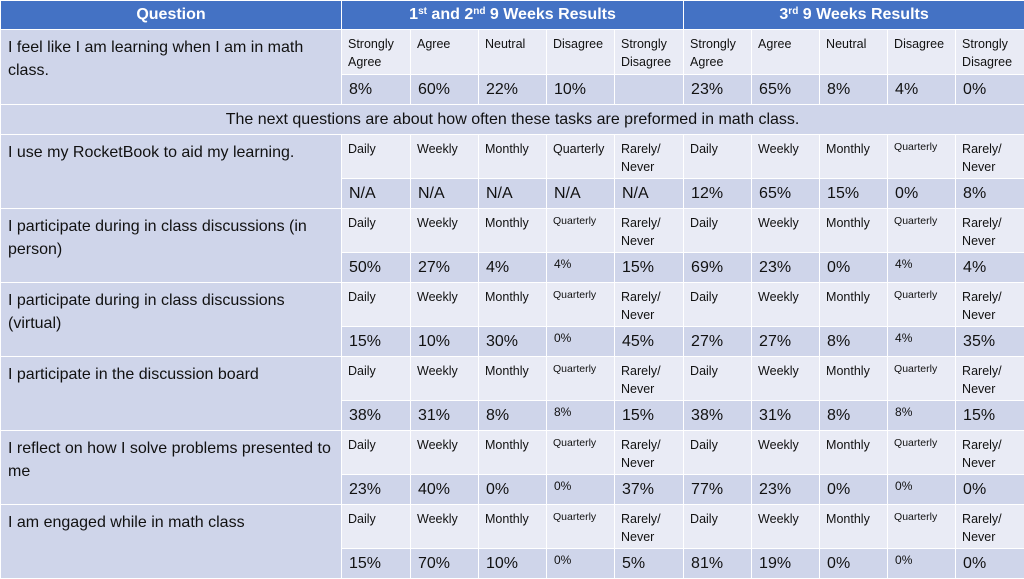 The width and height of the screenshot is (1024, 579). What do you see at coordinates (718, 490) in the screenshot?
I see `percent-value: 77%` at bounding box center [718, 490].